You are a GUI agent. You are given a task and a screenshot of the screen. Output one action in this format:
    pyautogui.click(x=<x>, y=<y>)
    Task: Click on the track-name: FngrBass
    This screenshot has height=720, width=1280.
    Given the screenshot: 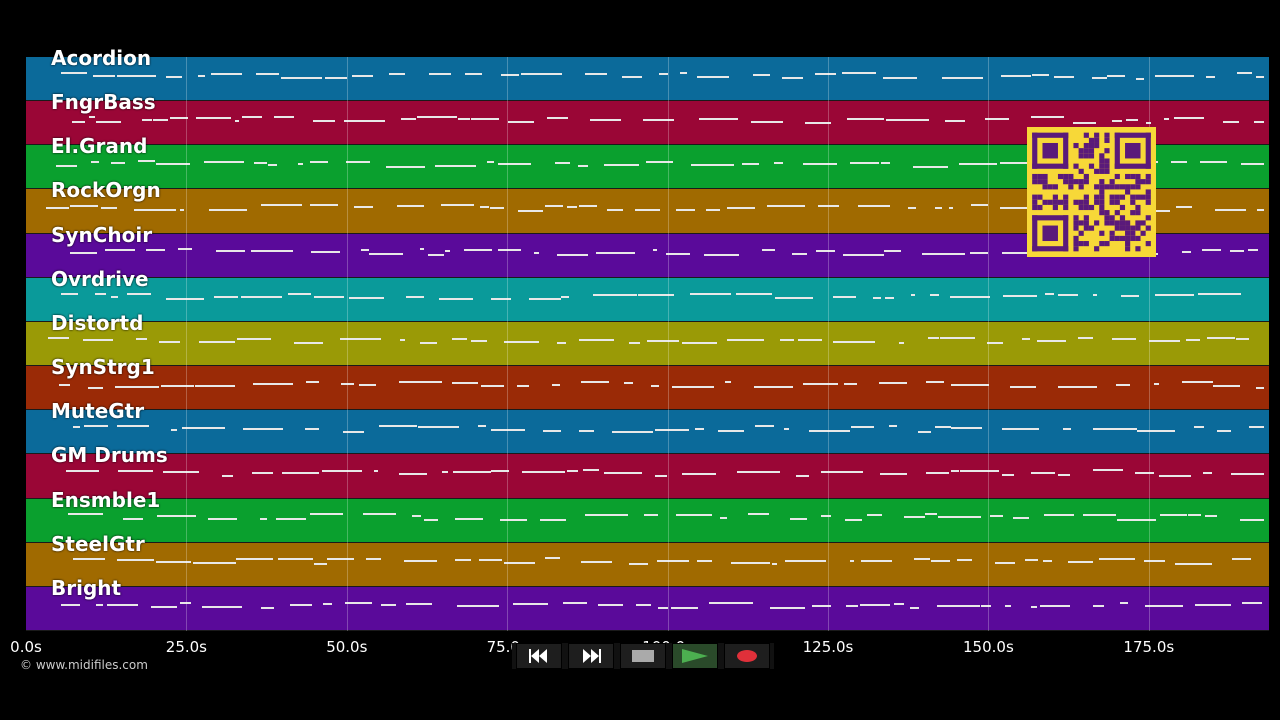 What is the action you would take?
    pyautogui.click(x=103, y=102)
    